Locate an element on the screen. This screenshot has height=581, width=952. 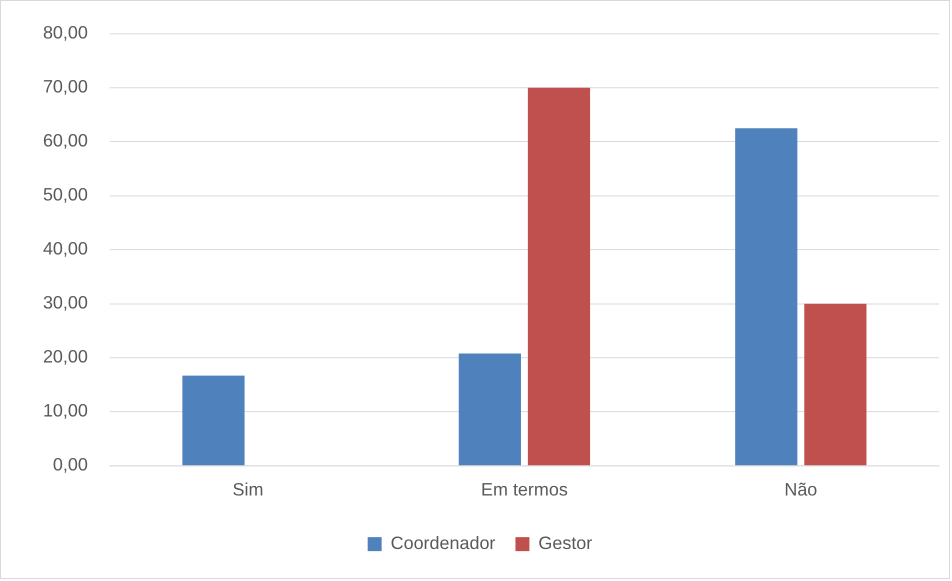
x-tick-label: Sim is located at coordinates (248, 489).